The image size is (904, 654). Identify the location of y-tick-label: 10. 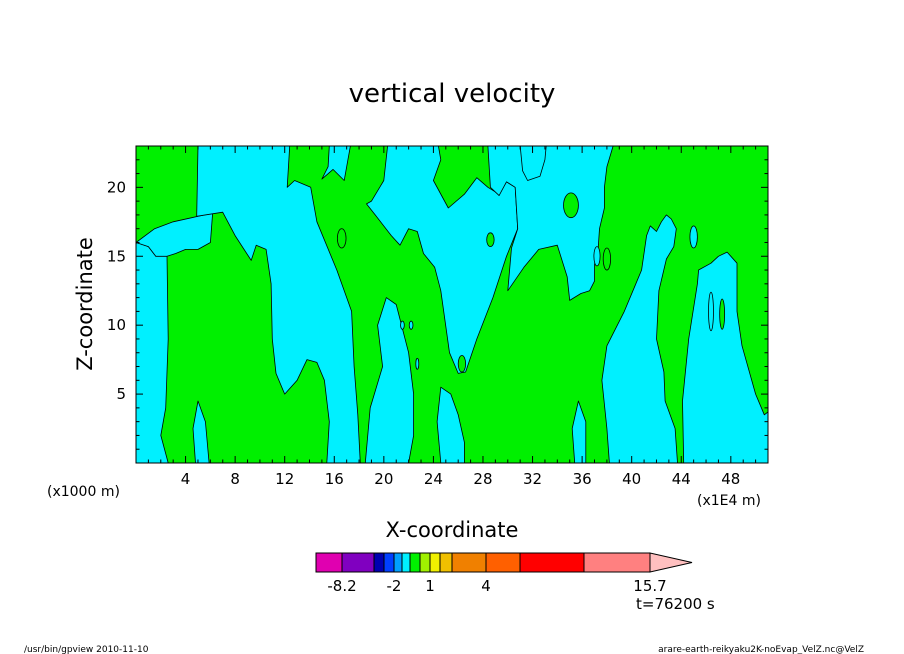
(116, 325).